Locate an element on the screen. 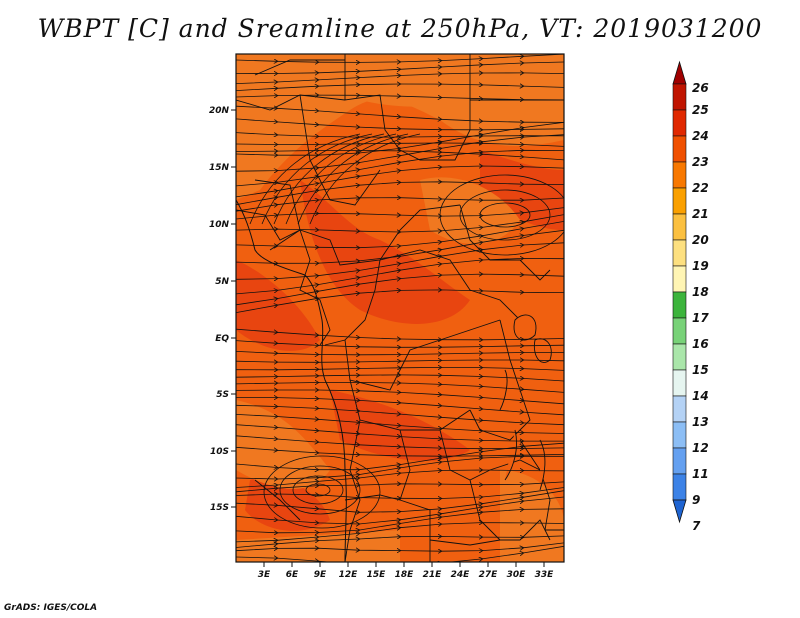 This screenshot has width=800, height=618. colorbar-label: 24 is located at coordinates (700, 136).